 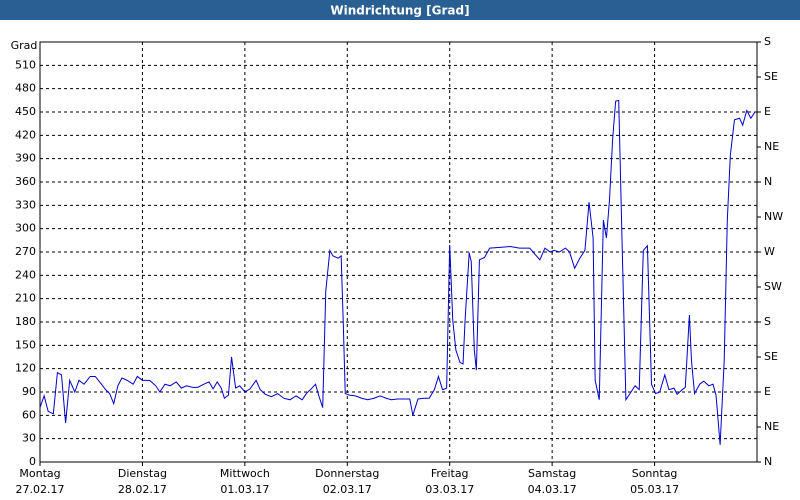 What do you see at coordinates (25, 111) in the screenshot?
I see `y-tick-label: 450` at bounding box center [25, 111].